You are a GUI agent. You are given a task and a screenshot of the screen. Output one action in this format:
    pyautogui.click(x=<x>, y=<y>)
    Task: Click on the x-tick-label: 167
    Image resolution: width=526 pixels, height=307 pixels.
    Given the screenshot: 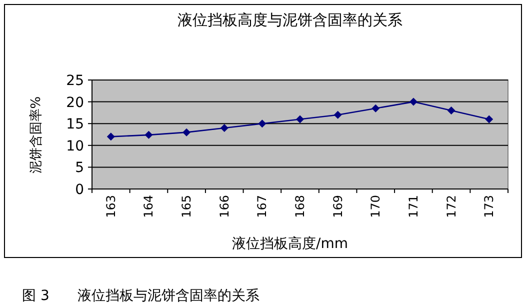 What is the action you would take?
    pyautogui.click(x=262, y=206)
    